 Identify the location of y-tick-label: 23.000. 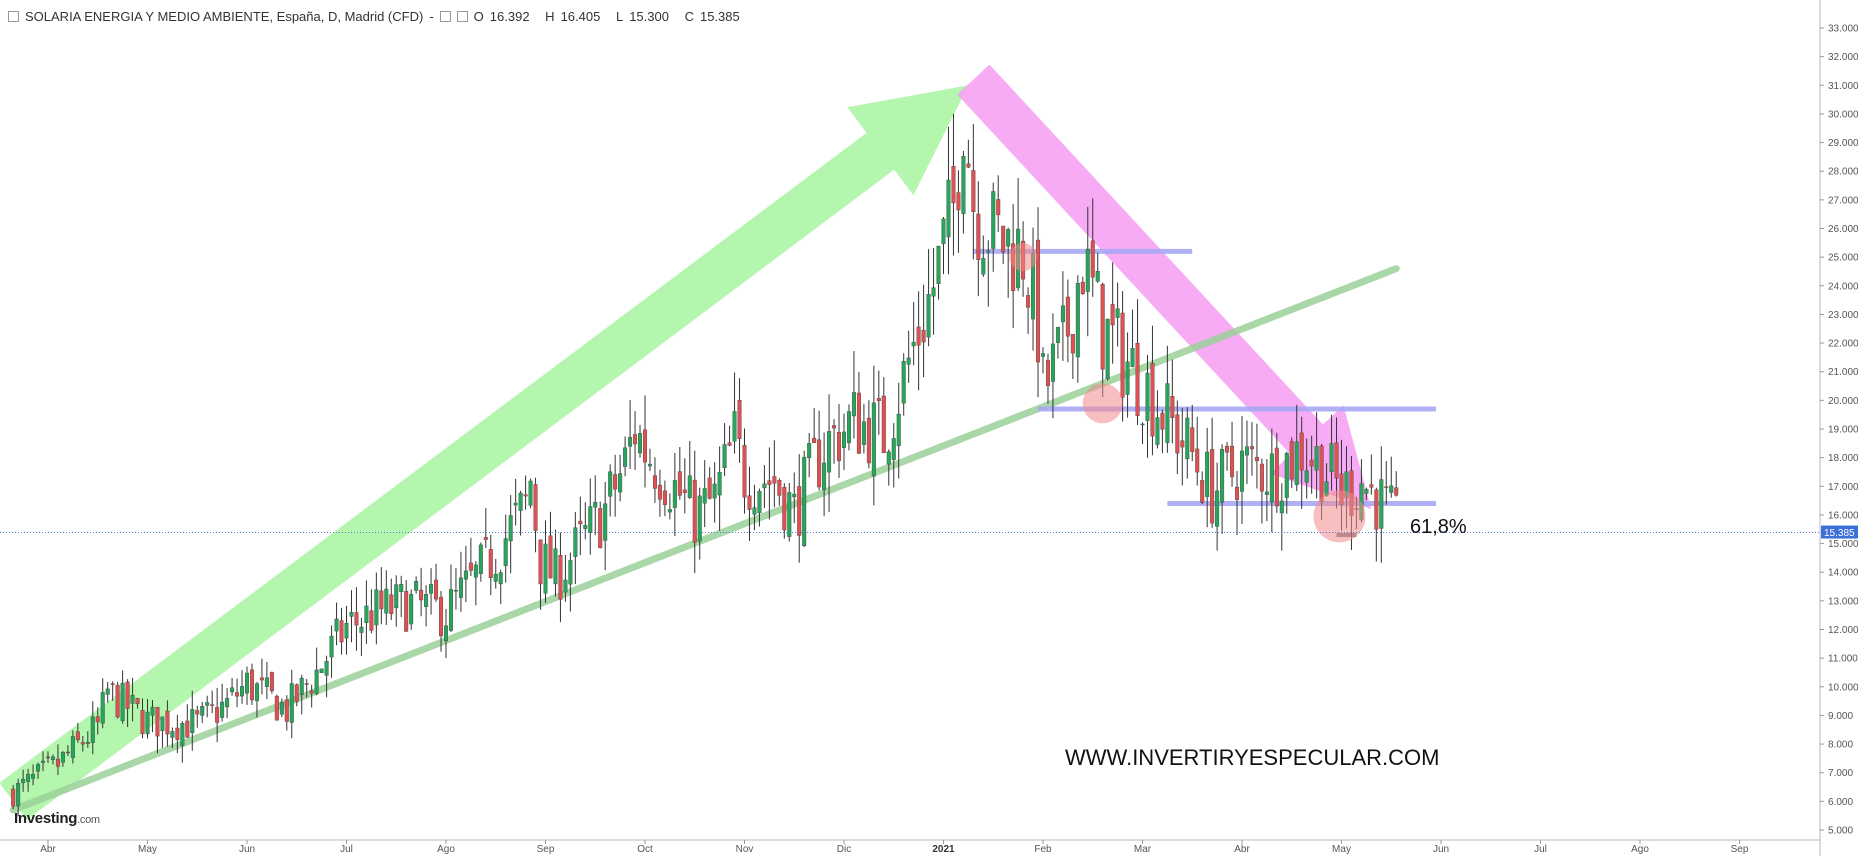
(1843, 315).